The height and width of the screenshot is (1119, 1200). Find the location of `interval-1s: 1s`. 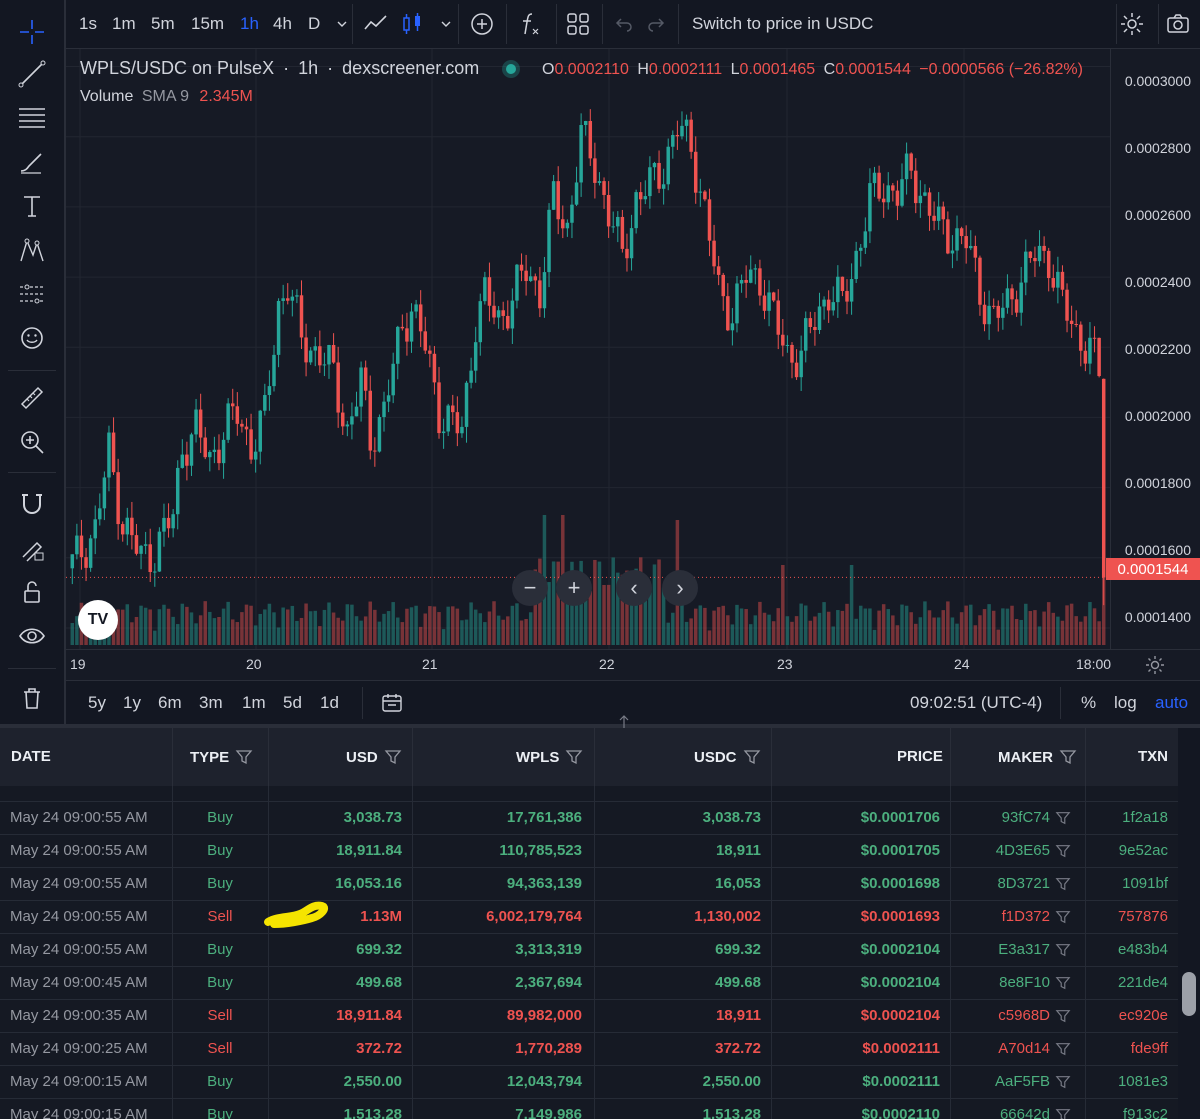

interval-1s: 1s is located at coordinates (88, 23).